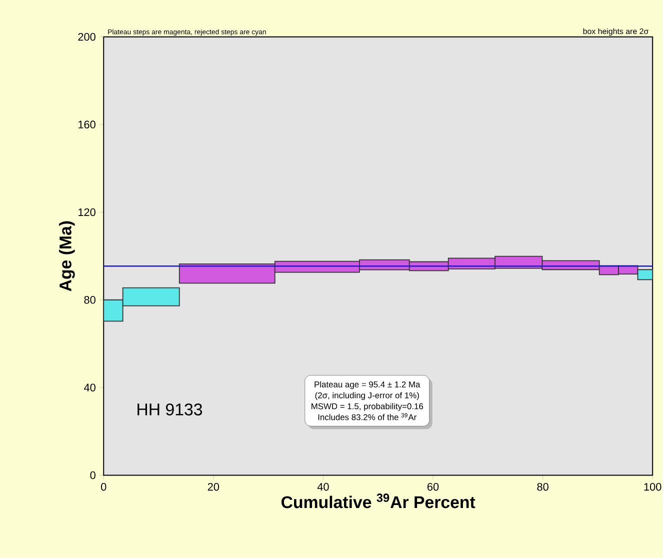 Image resolution: width=665 pixels, height=558 pixels. Describe the element at coordinates (653, 487) in the screenshot. I see `x-tick-label: 100` at that location.